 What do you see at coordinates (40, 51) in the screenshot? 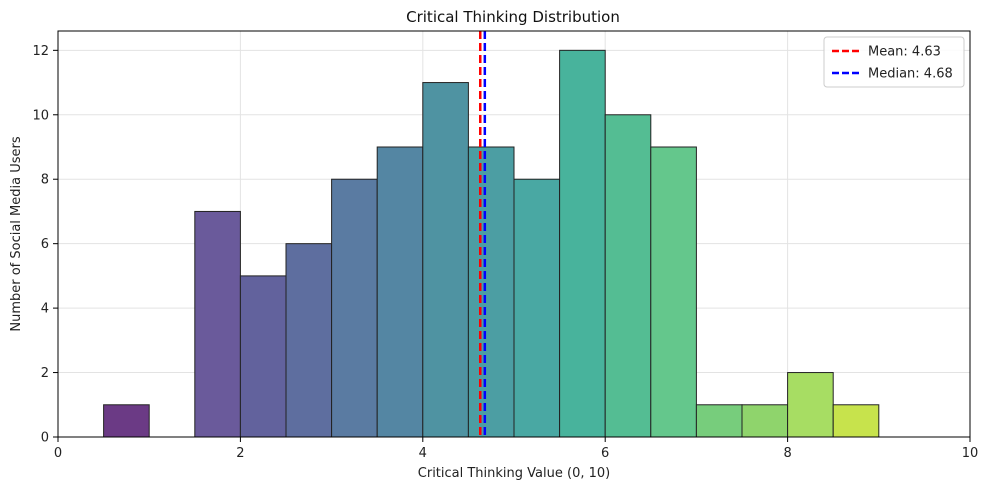
I see `y-tick-label: 12` at bounding box center [40, 51].